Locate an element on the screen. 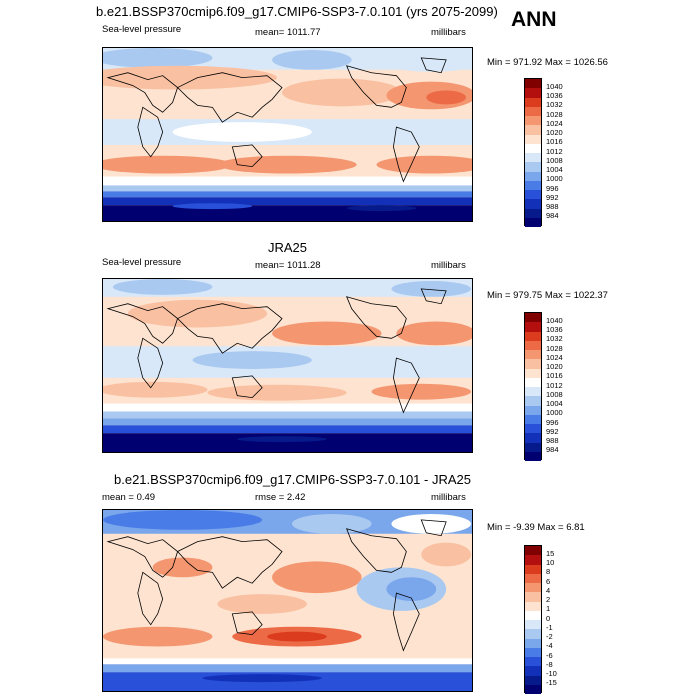 This screenshot has height=700, width=700. colorbar-tick-label: -1 is located at coordinates (549, 627).